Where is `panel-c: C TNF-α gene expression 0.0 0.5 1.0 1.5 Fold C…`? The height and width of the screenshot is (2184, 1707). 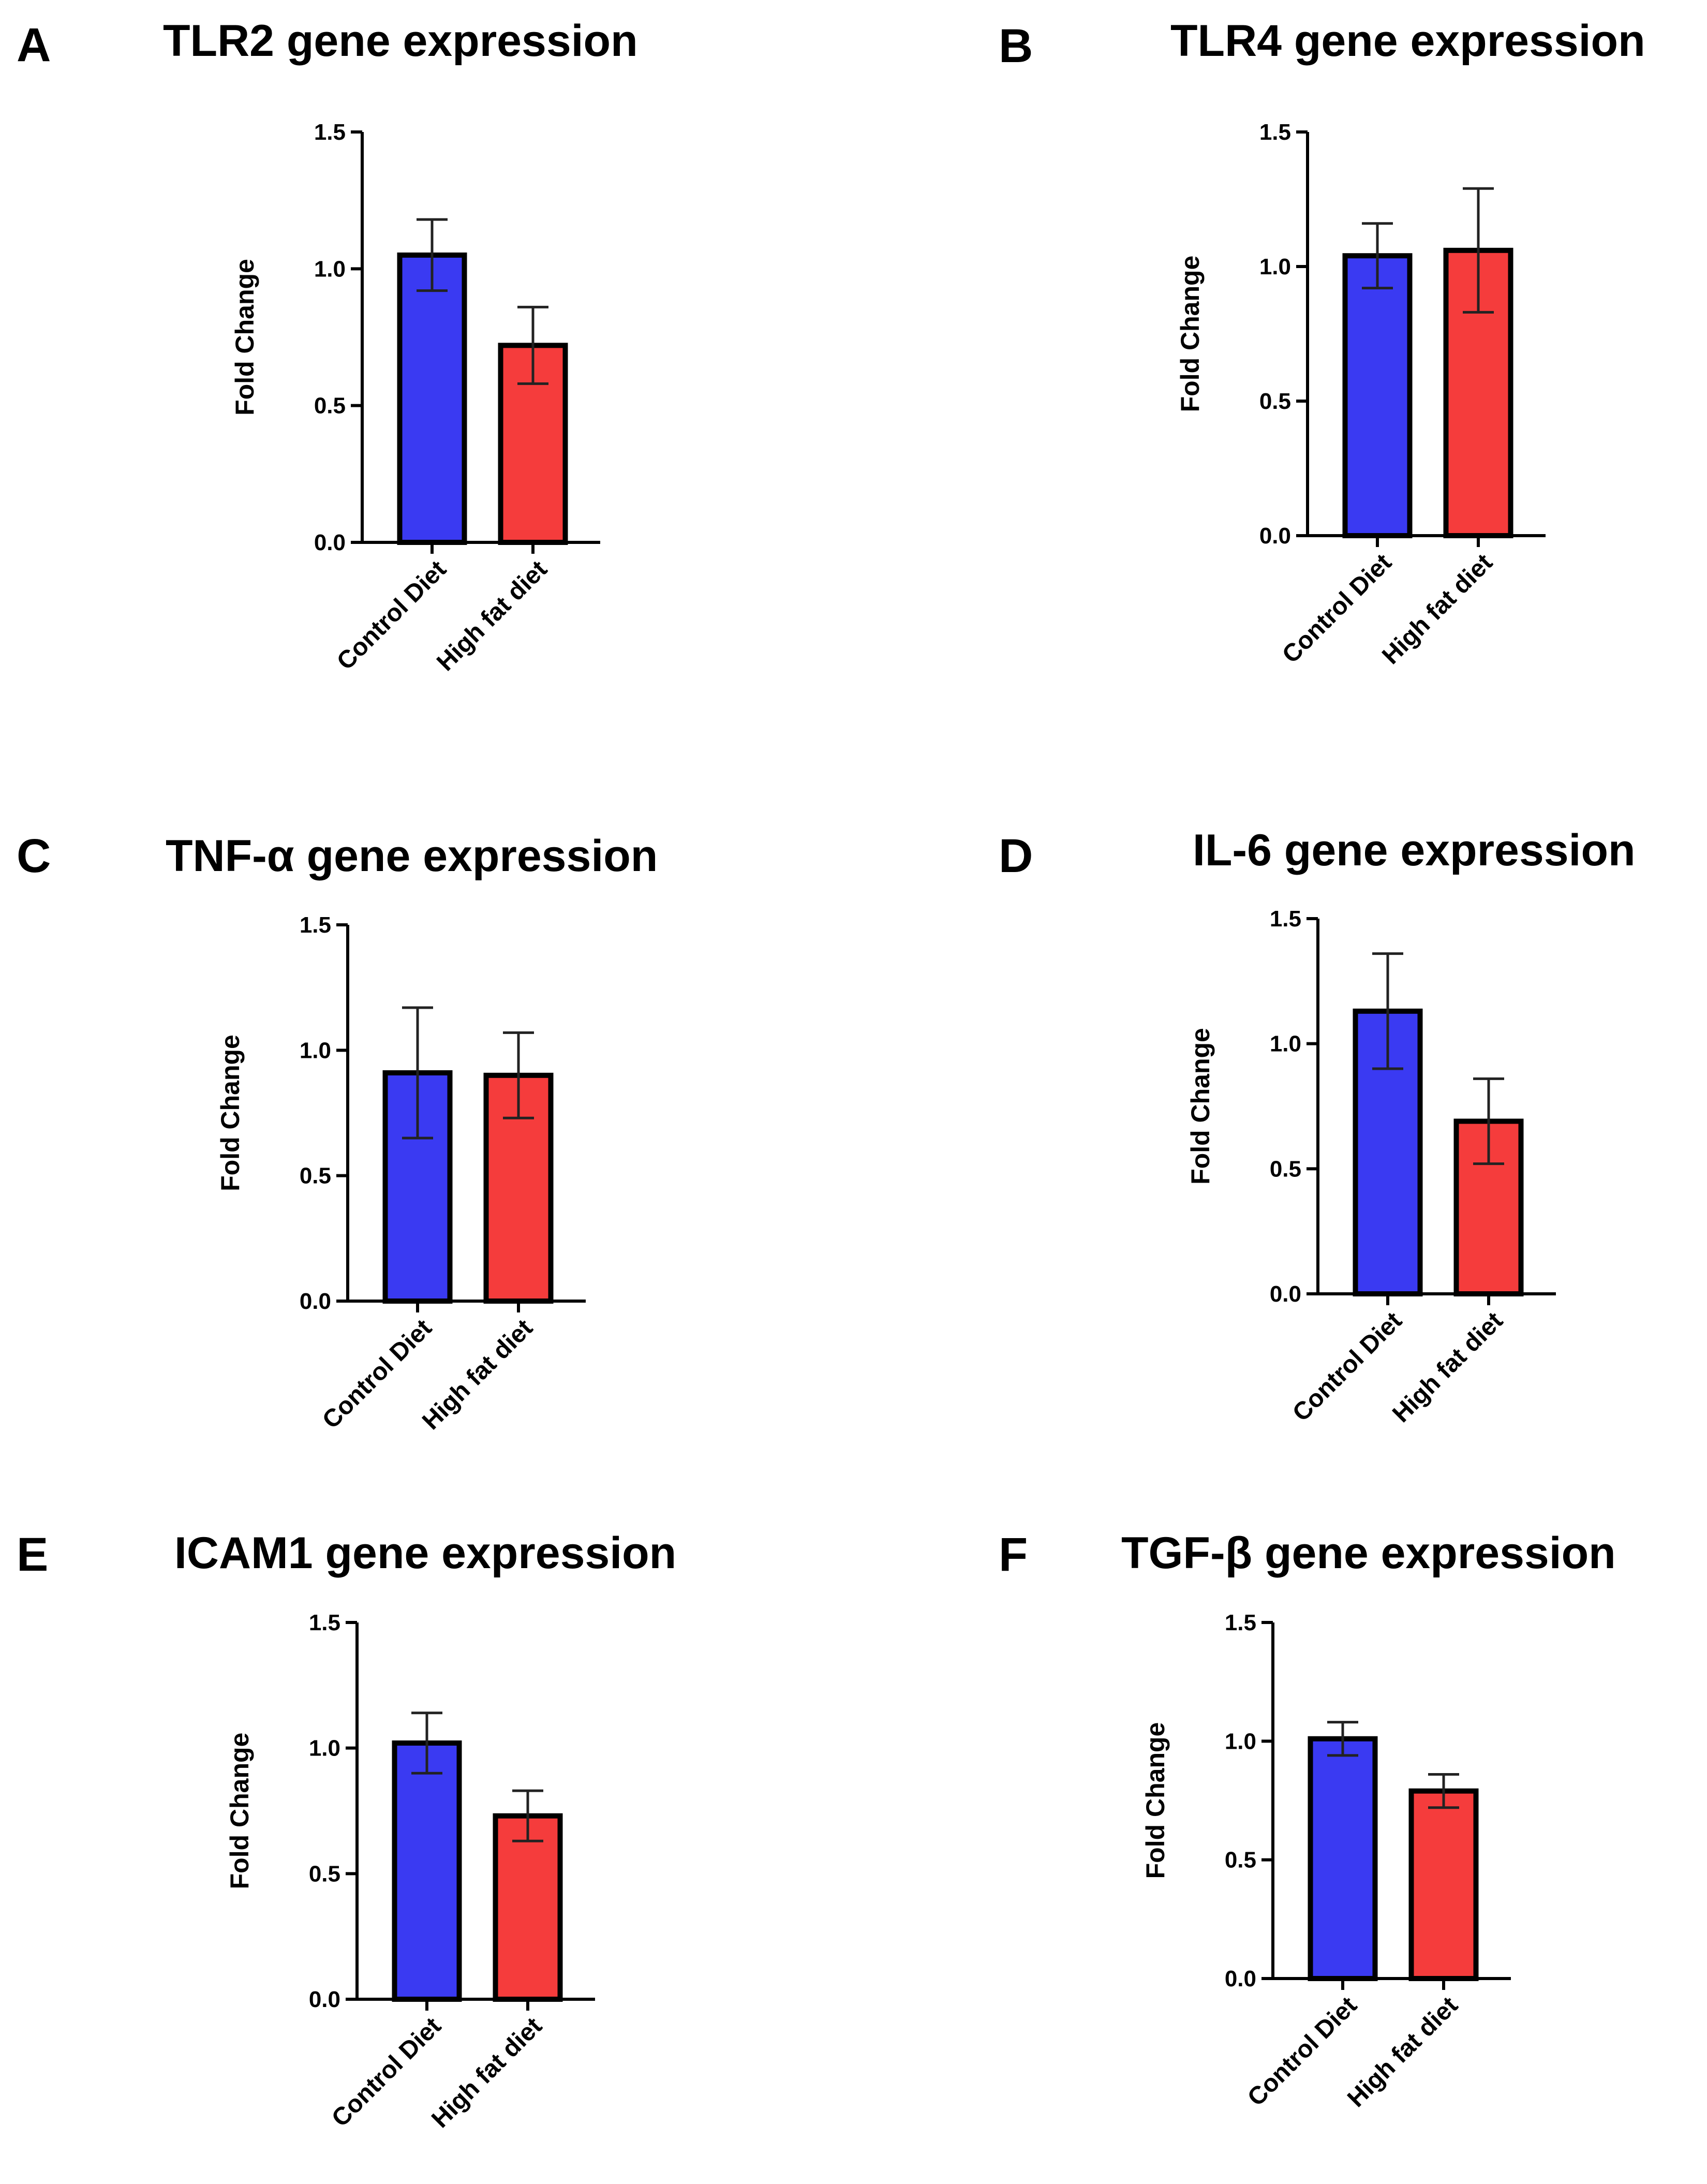
panel-c: C TNF-α gene expression 0.0 0.5 1.0 1.5 Fold C… is located at coordinates (337, 1132).